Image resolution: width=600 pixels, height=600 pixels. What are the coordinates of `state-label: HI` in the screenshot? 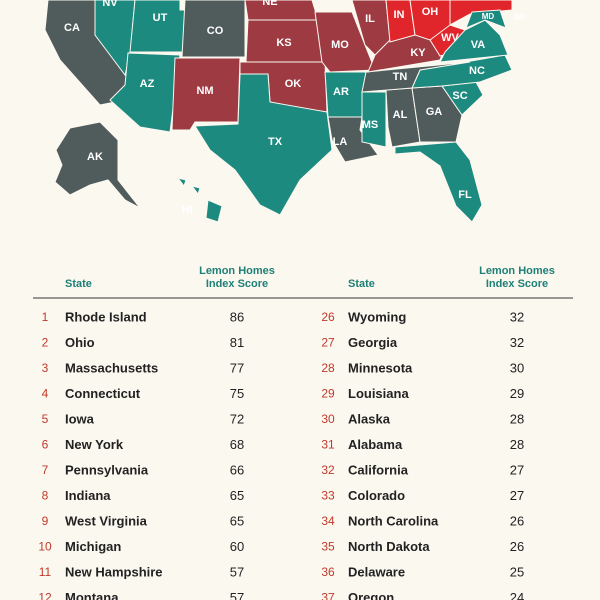 It's located at (187, 210).